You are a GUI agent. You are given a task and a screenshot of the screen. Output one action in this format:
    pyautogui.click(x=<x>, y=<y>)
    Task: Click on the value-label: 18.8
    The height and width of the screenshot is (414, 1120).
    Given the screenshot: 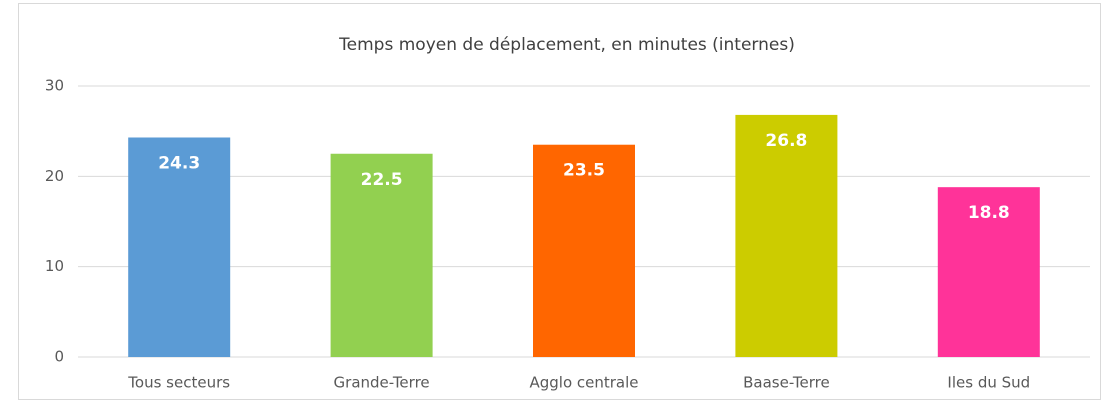 What is the action you would take?
    pyautogui.click(x=989, y=213)
    